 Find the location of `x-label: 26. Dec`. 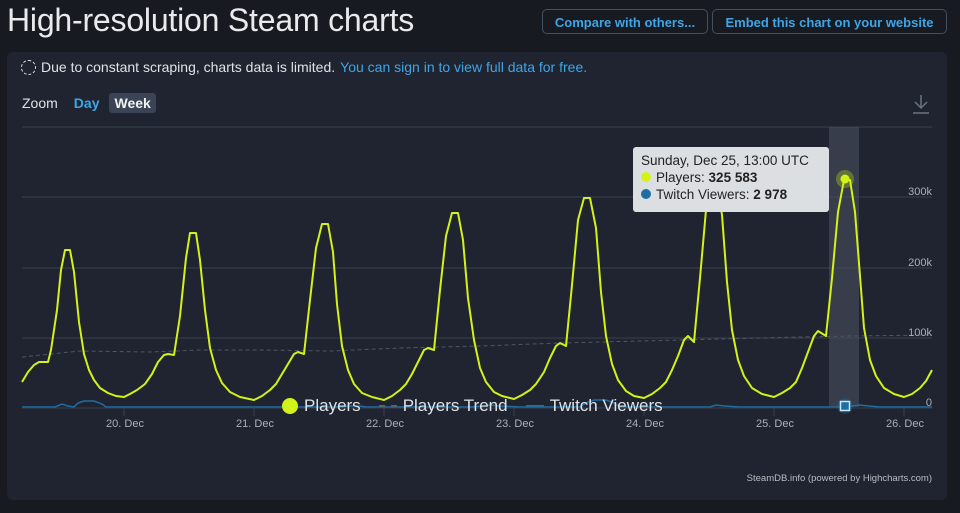

x-label: 26. Dec is located at coordinates (905, 424).